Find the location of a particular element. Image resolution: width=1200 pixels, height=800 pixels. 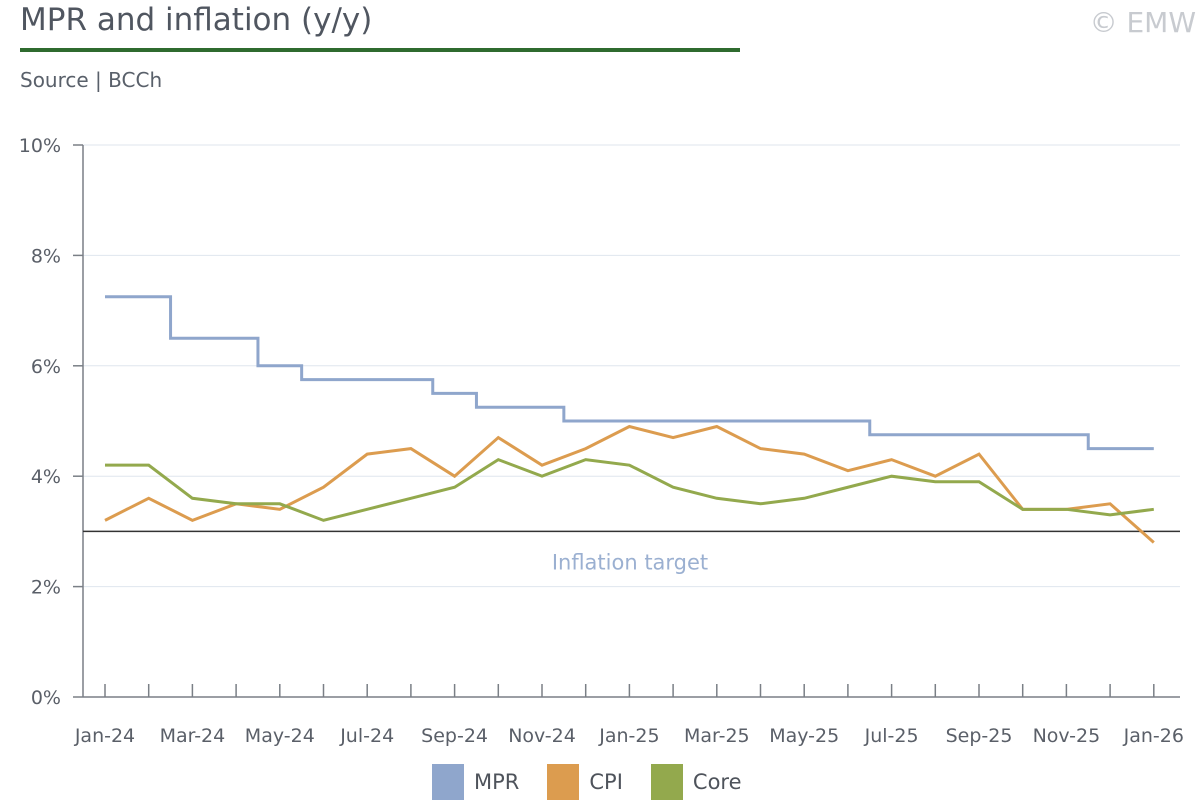

x-tick-label: Jan-24 is located at coordinates (104, 736).